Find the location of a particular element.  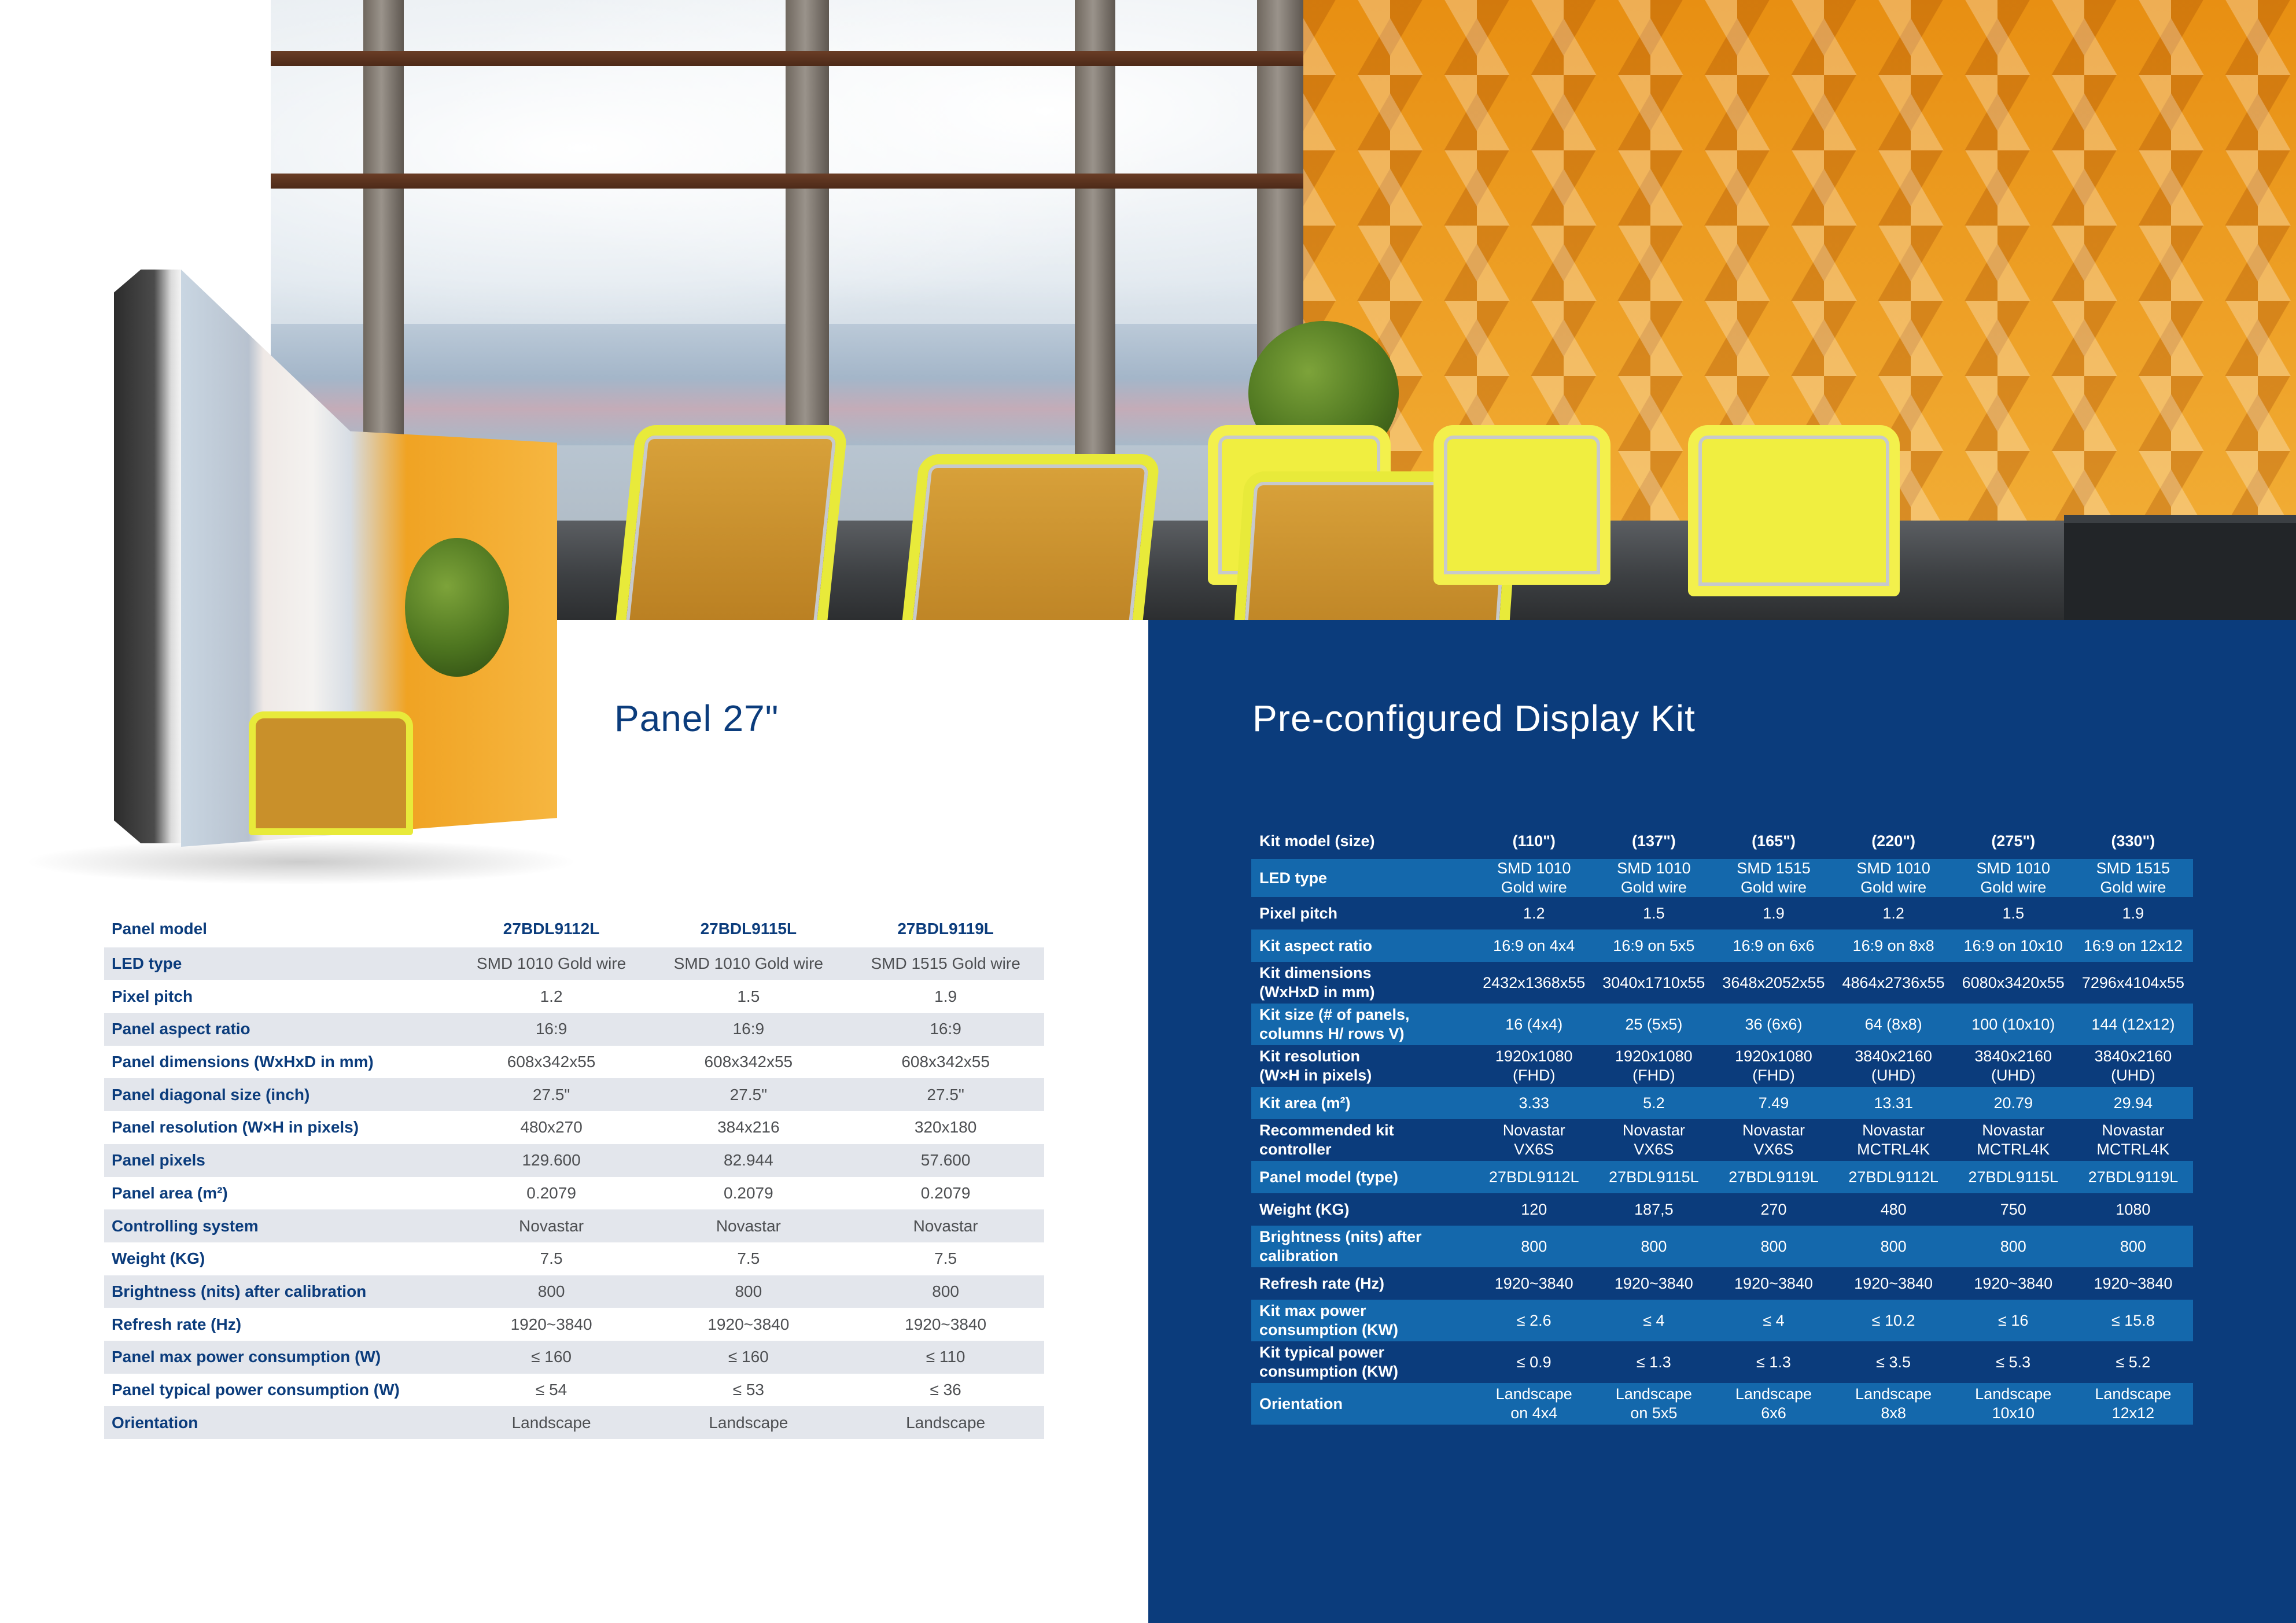

cell-value: ≤ 5.2 is located at coordinates (2133, 1362).